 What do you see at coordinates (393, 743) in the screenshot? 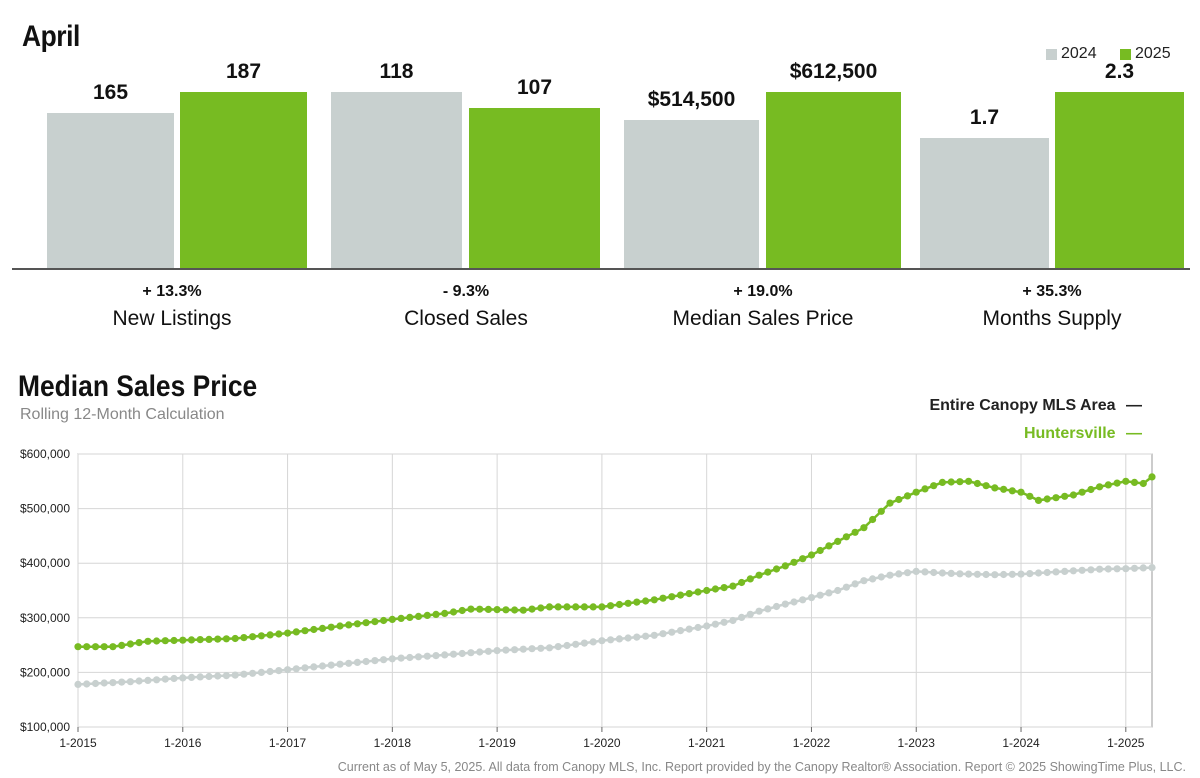
I see `x-tick-label-3: 1-2018` at bounding box center [393, 743].